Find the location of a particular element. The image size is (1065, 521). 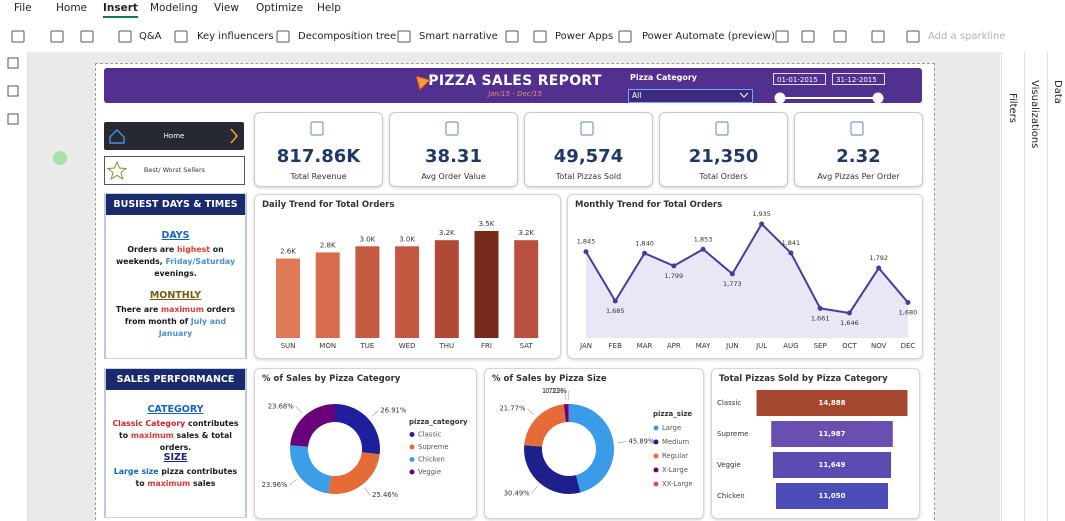

insight-text-segment: July and January is located at coordinates (192, 327).